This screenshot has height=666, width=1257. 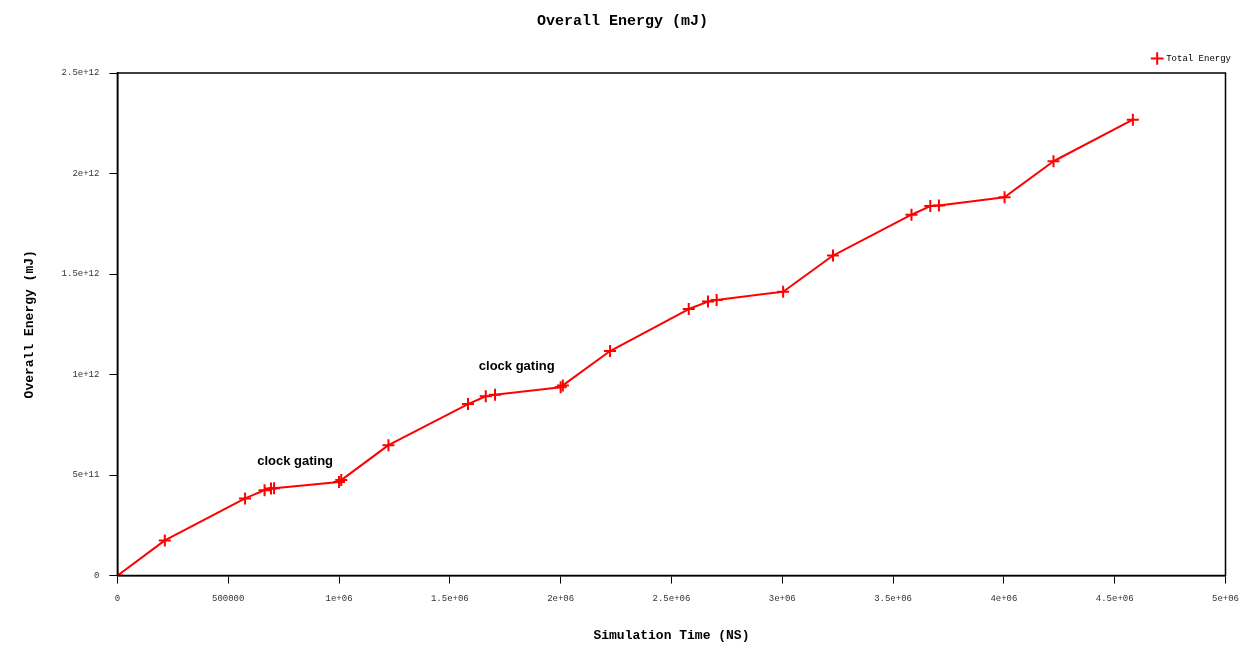 What do you see at coordinates (339, 599) in the screenshot?
I see `x-tick-label: 1e+06` at bounding box center [339, 599].